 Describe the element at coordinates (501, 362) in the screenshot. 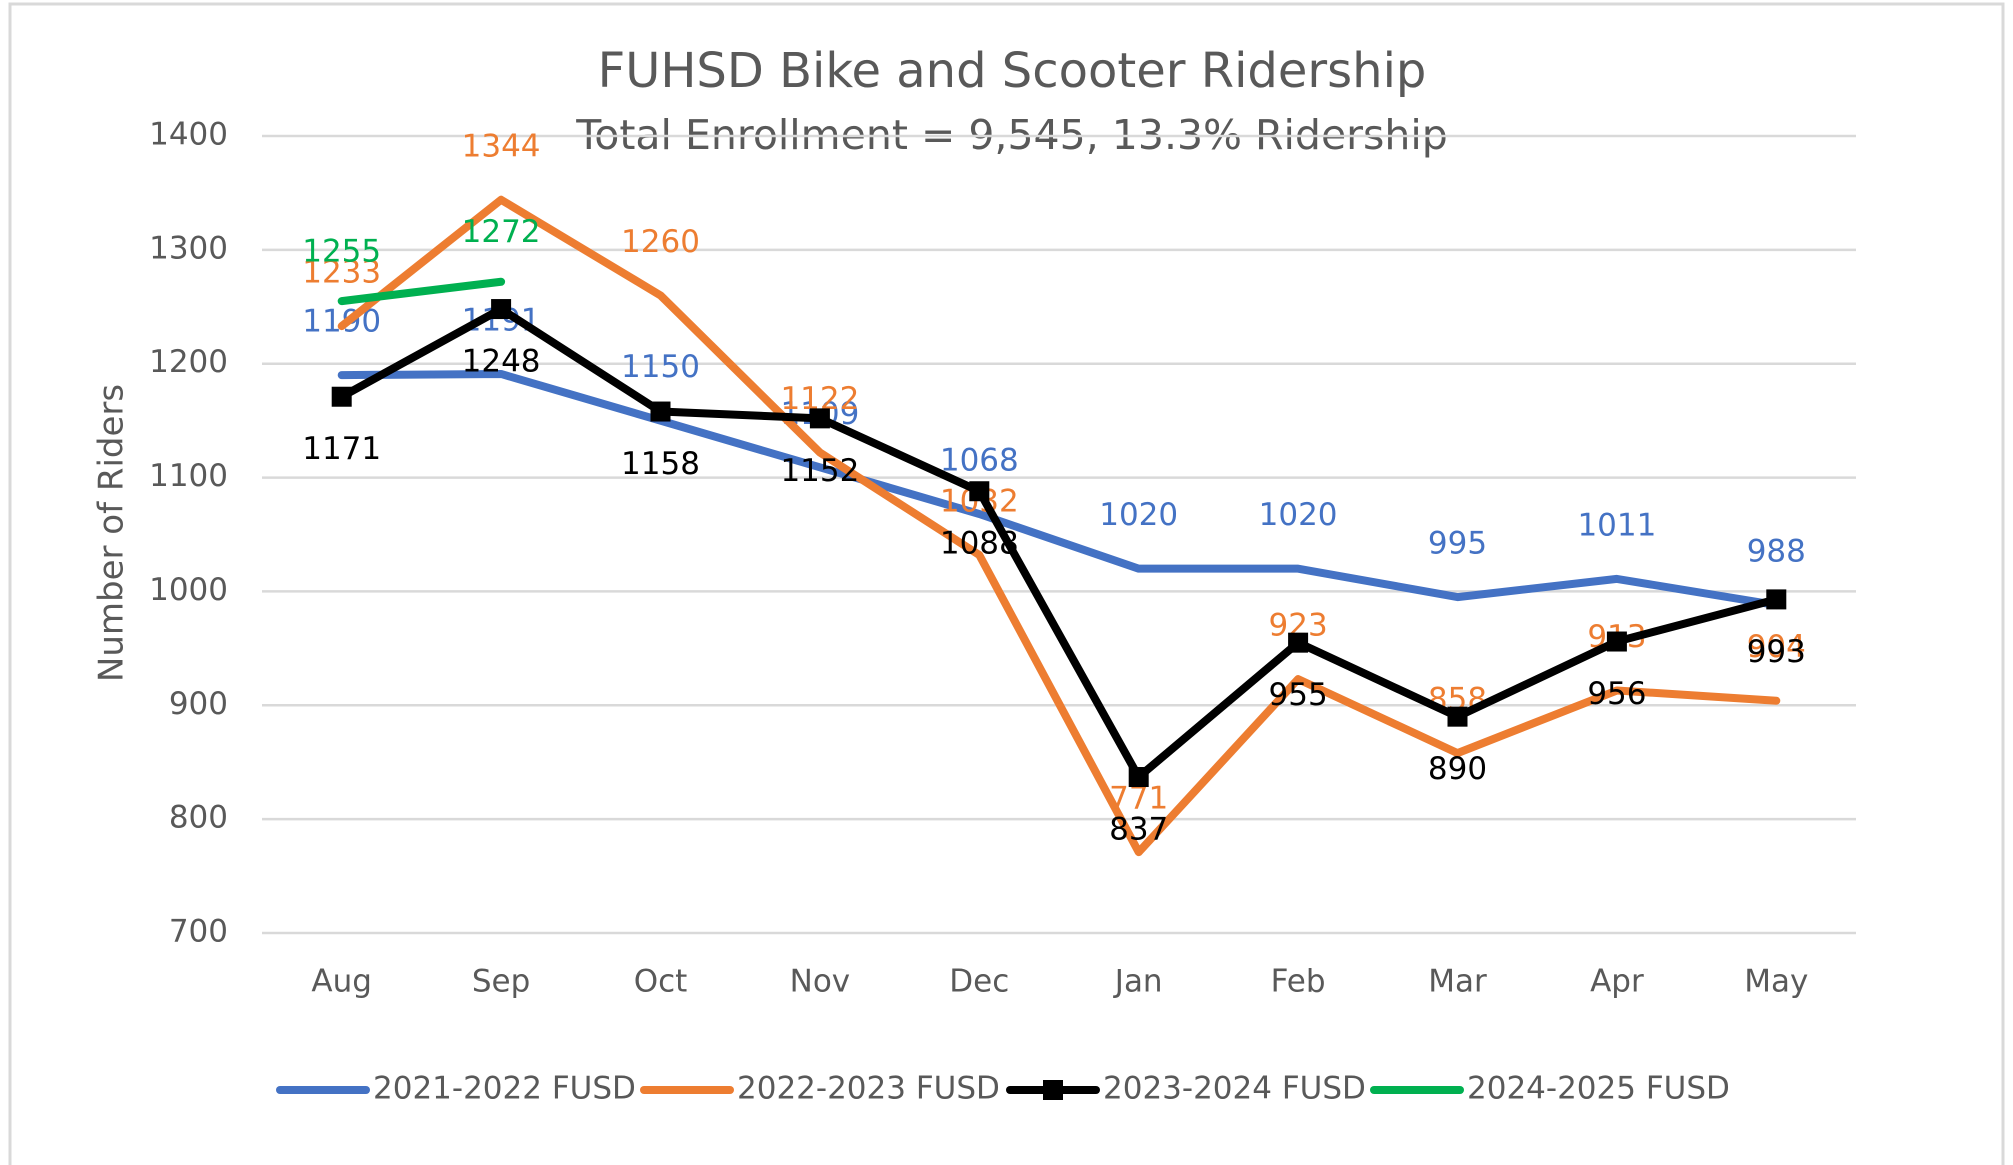

I see `data-label: 1248` at that location.